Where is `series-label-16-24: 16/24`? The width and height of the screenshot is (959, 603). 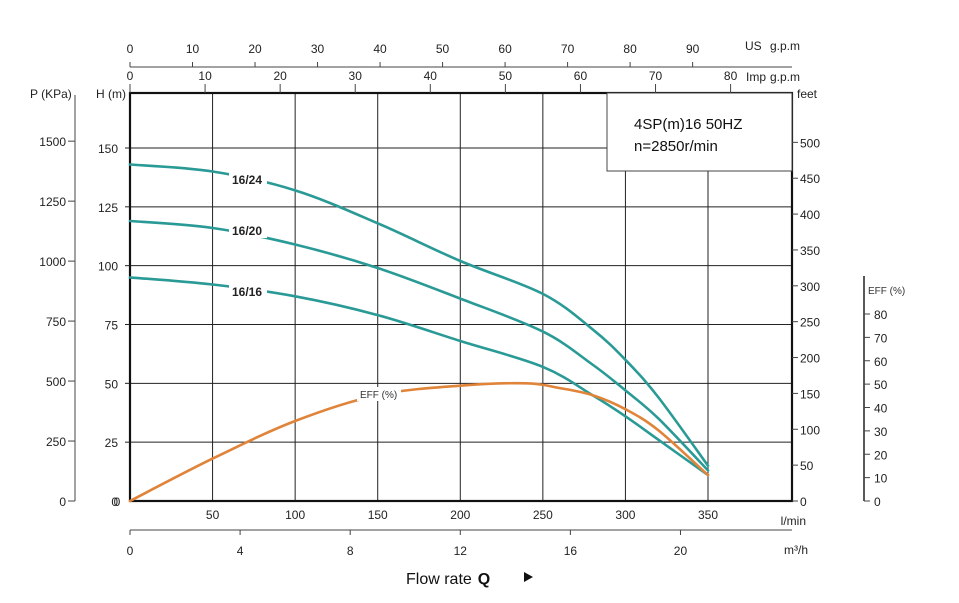 series-label-16-24: 16/24 is located at coordinates (247, 180).